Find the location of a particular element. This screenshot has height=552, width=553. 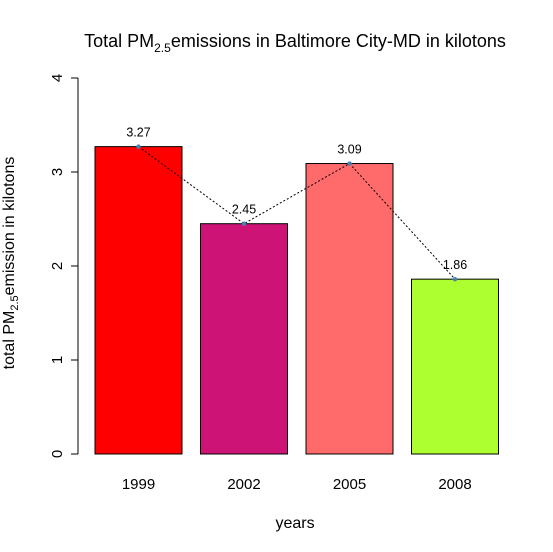

bar-1999 is located at coordinates (138, 300).